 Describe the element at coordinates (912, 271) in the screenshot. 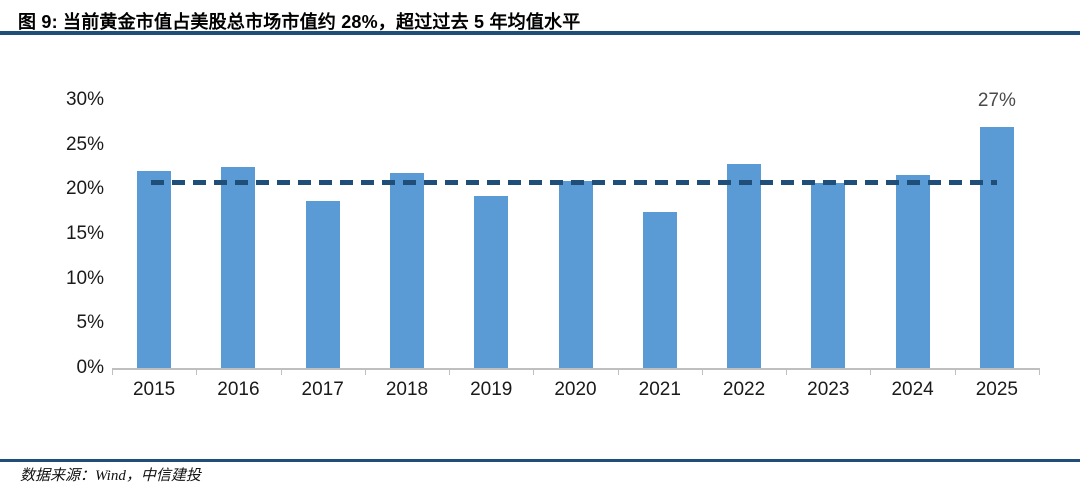

I see `bar-2024` at that location.